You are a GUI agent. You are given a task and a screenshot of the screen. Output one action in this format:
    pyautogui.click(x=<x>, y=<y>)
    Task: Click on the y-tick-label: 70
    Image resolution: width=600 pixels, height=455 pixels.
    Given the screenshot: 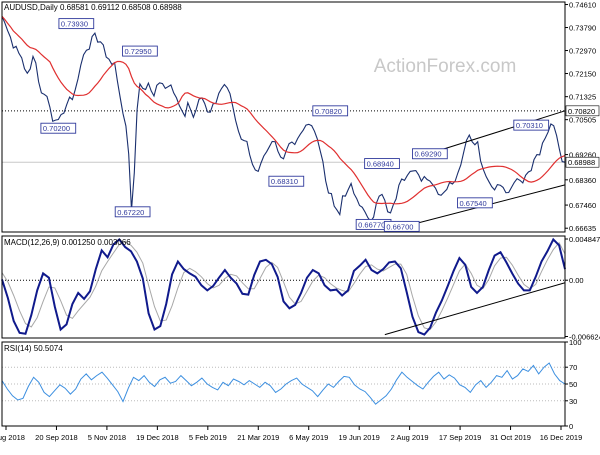 What is the action you would take?
    pyautogui.click(x=573, y=367)
    